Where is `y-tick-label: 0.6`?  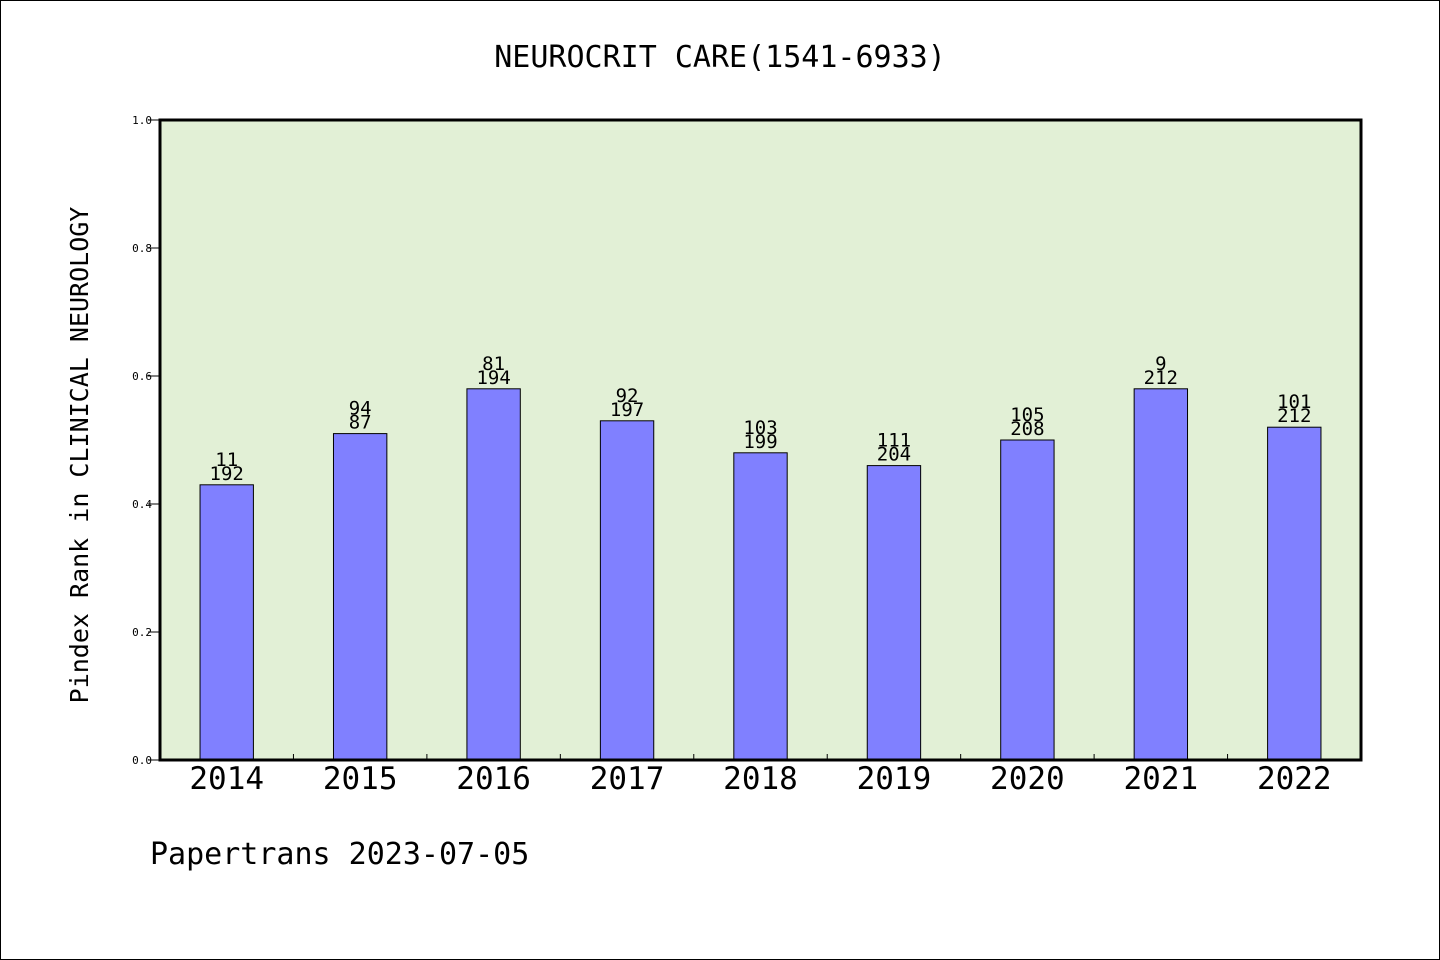
y-tick-label: 0.6 is located at coordinates (142, 376).